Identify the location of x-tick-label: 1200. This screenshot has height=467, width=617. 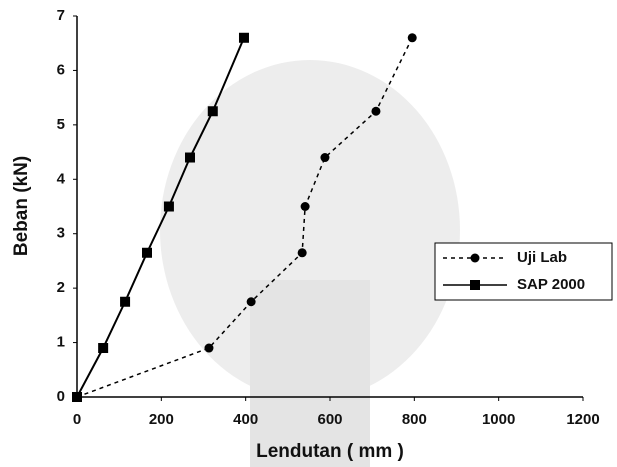
(582, 419).